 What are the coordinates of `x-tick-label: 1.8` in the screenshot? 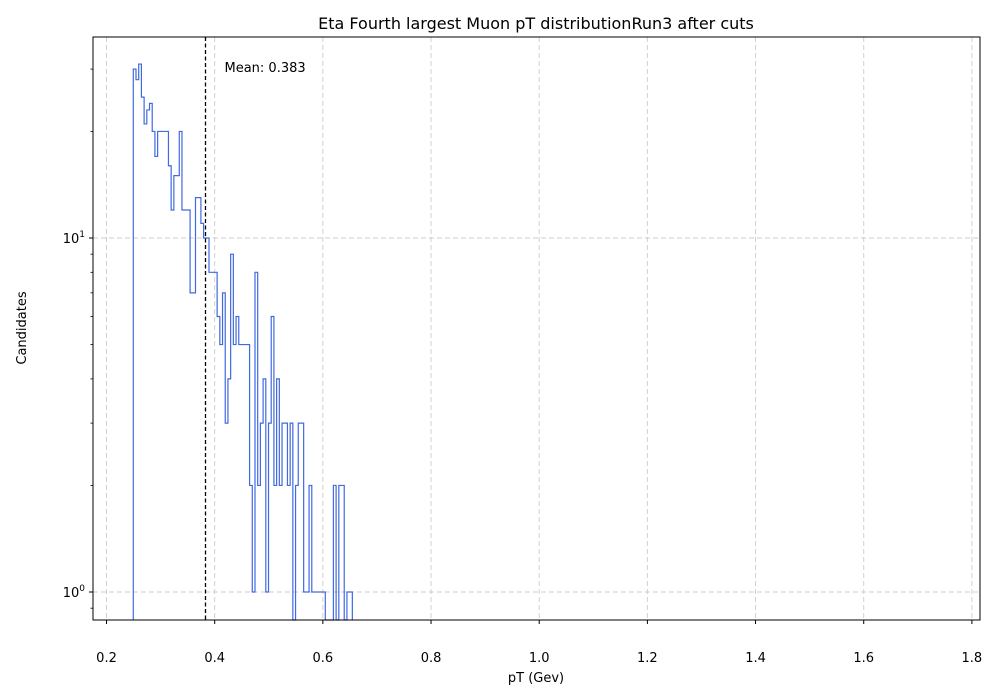 It's located at (972, 658).